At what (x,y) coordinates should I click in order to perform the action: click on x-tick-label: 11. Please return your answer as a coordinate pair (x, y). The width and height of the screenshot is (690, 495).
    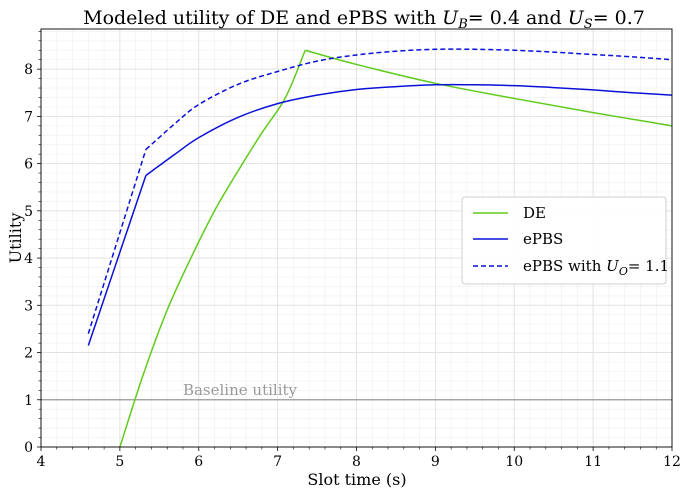
    Looking at the image, I should click on (593, 462).